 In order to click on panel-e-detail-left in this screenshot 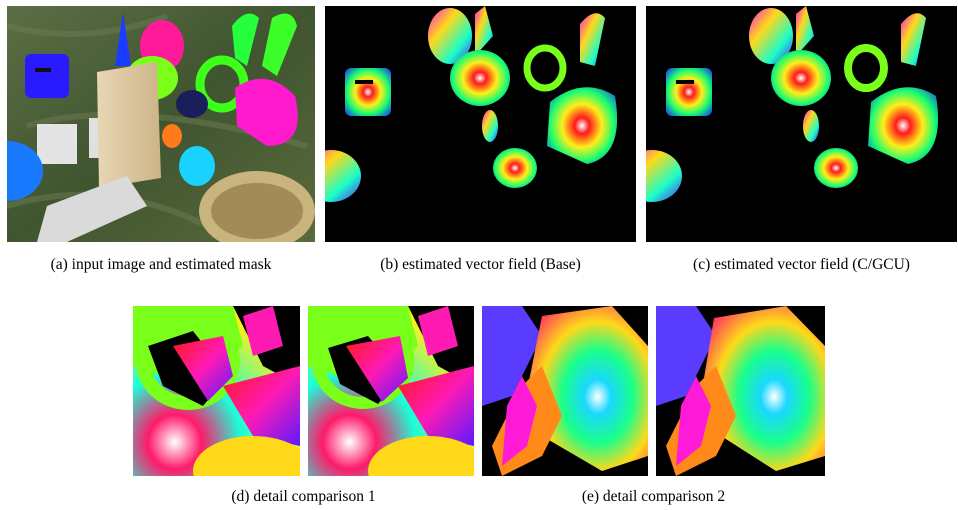, I will do `click(565, 391)`.